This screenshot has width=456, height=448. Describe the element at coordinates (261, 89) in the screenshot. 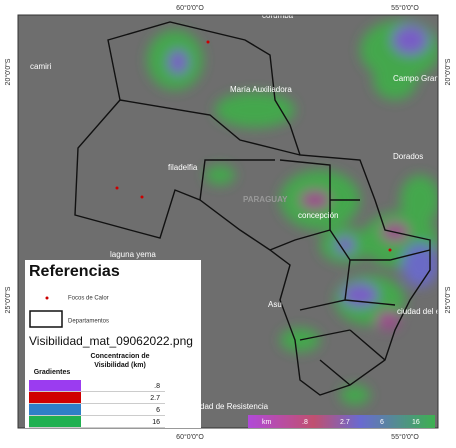

I see `place-label: María Auxiliadora` at that location.